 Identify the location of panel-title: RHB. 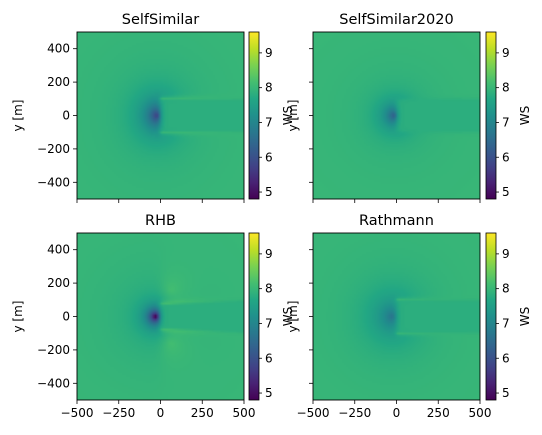
(160, 221).